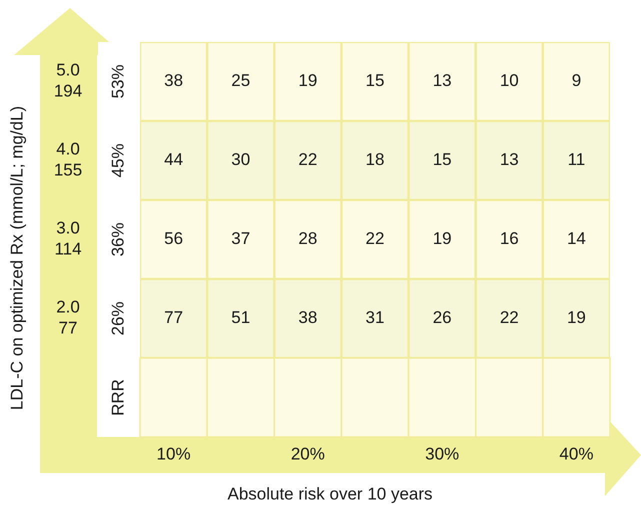 The width and height of the screenshot is (641, 508). Describe the element at coordinates (442, 318) in the screenshot. I see `data-label: 26` at that location.